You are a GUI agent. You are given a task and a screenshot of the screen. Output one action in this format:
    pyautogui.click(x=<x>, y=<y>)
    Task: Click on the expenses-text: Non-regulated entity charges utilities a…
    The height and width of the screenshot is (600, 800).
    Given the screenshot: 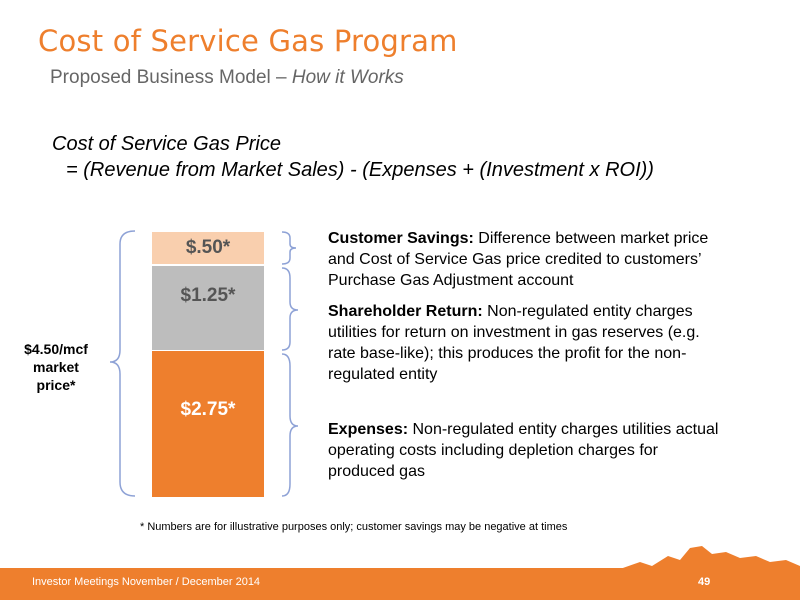 What is the action you would take?
    pyautogui.click(x=523, y=450)
    